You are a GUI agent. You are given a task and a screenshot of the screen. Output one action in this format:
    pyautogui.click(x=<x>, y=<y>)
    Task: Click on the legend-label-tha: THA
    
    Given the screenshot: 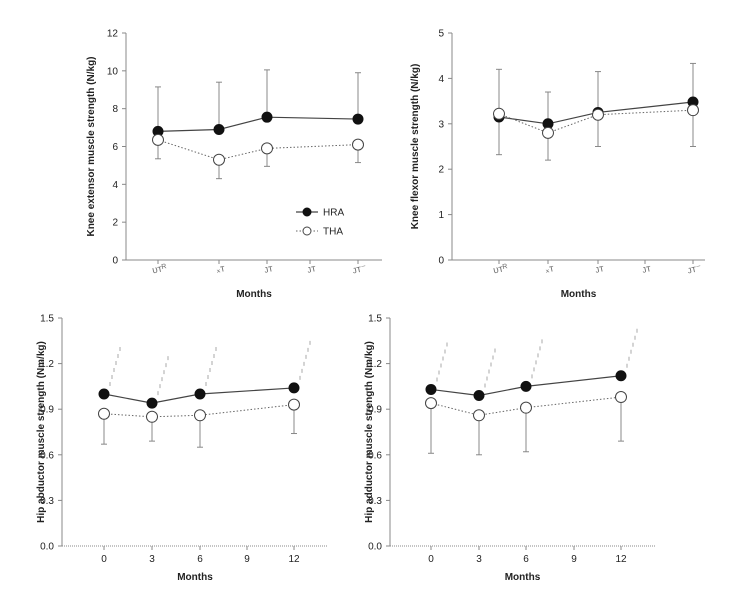 What is the action you would take?
    pyautogui.click(x=333, y=232)
    